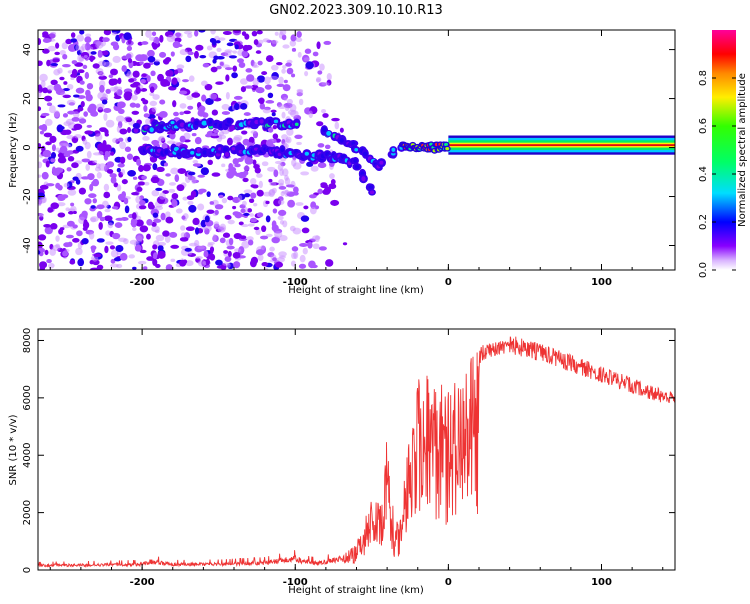  What do you see at coordinates (27, 512) in the screenshot?
I see `snr-y-tick-label: 2000` at bounding box center [27, 512].